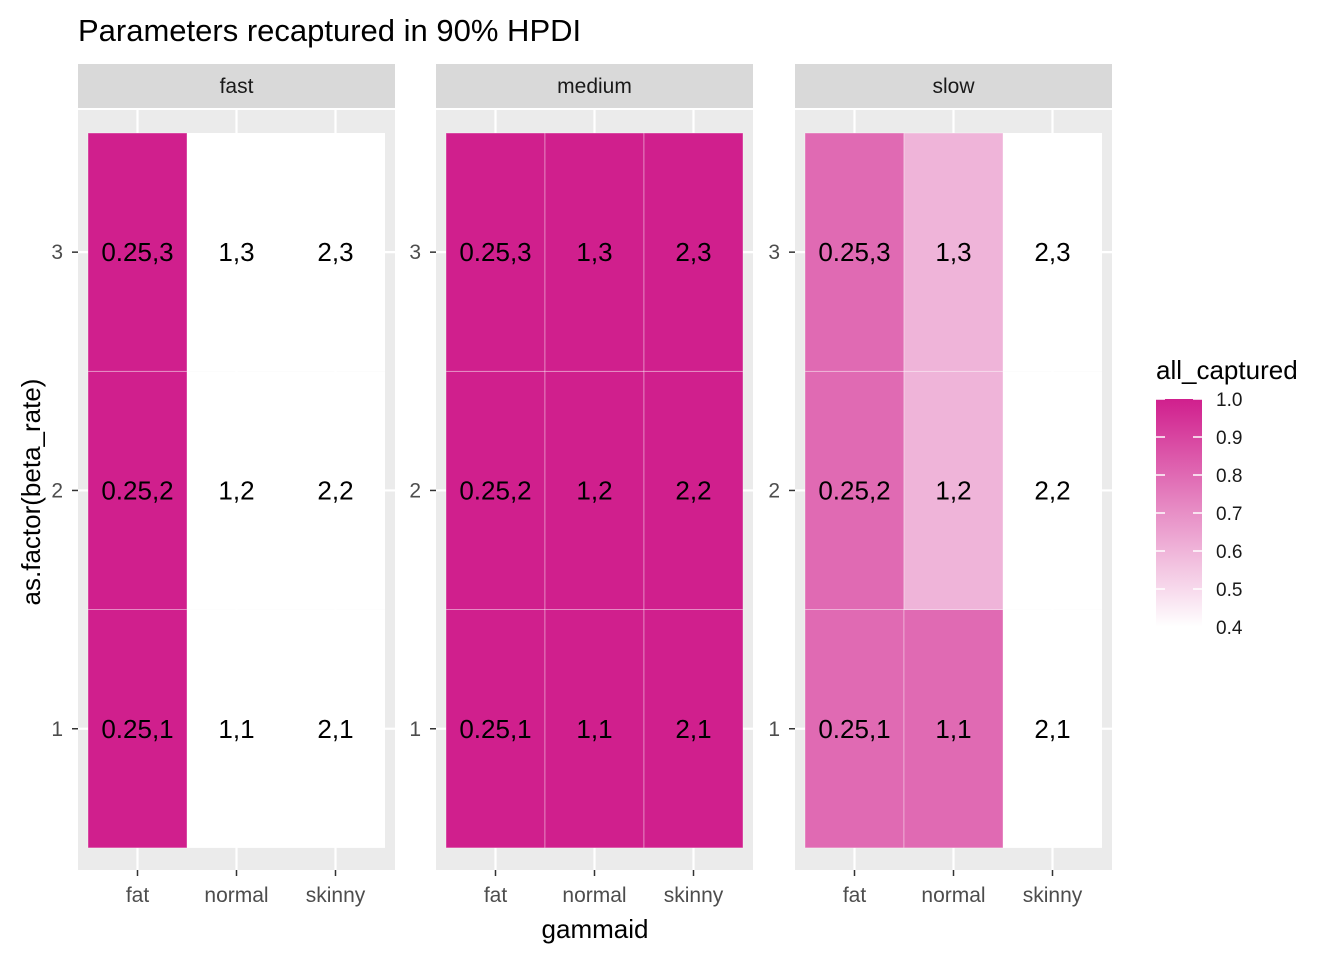 This screenshot has width=1344, height=960. Describe the element at coordinates (1229, 514) in the screenshot. I see `legend-tick-label: 0.7` at that location.